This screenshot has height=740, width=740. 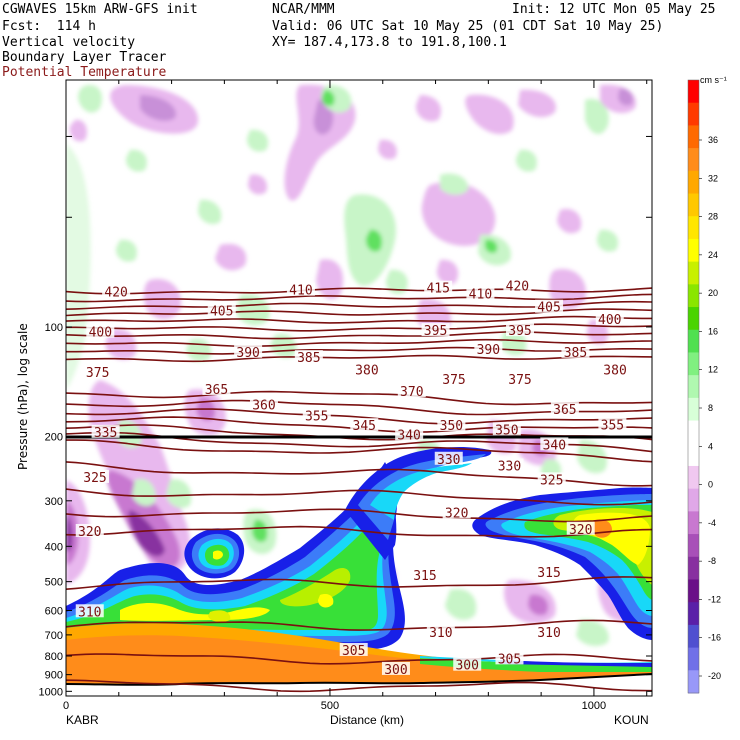 What do you see at coordinates (713, 178) in the screenshot?
I see `colorbar-label: 32` at bounding box center [713, 178].